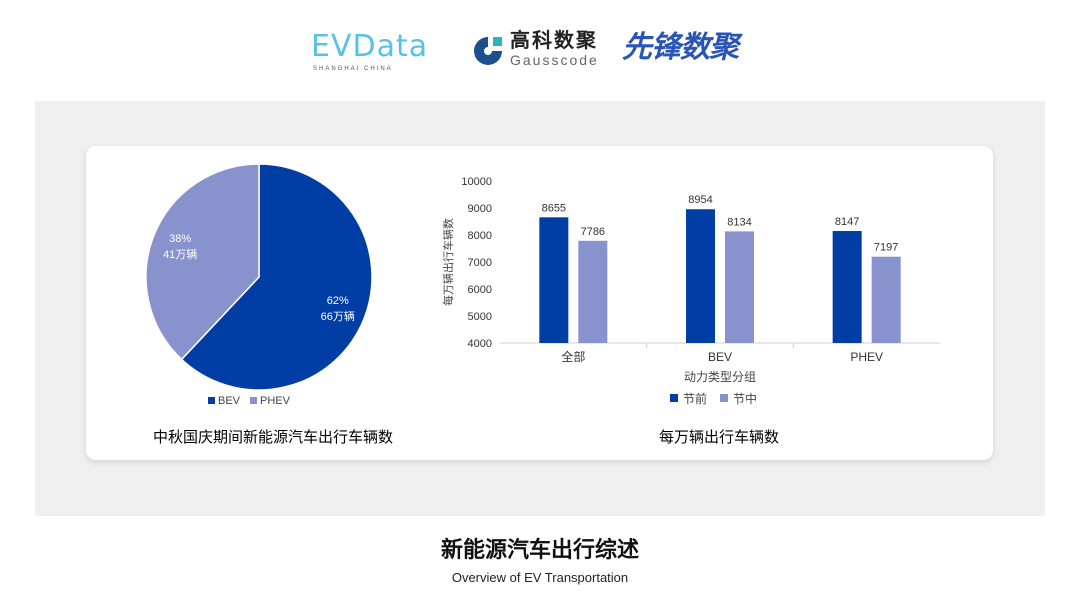 This screenshot has height=608, width=1080. What do you see at coordinates (480, 263) in the screenshot?
I see `y-tick-label: 7000` at bounding box center [480, 263].